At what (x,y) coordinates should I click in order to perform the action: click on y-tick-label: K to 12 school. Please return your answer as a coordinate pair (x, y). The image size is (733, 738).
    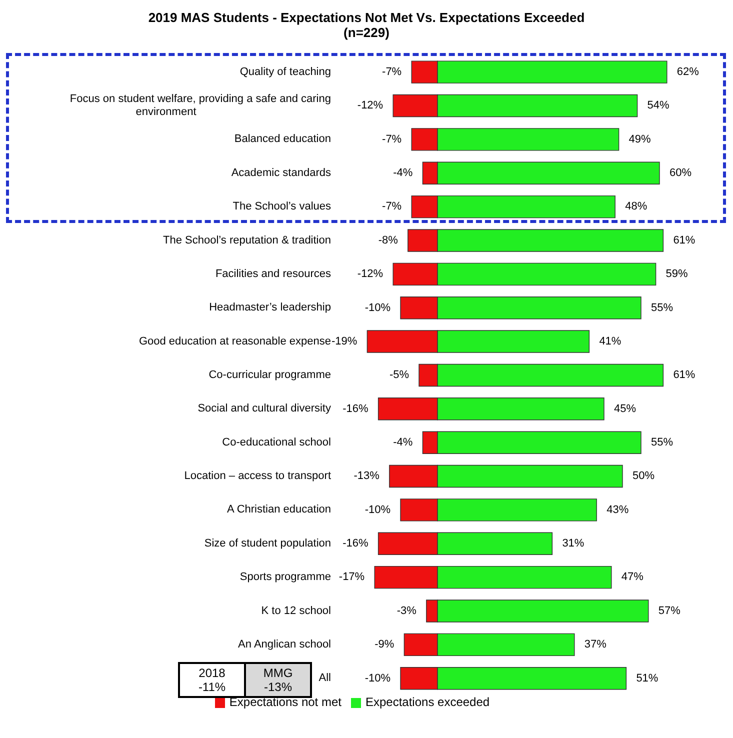
    Looking at the image, I should click on (296, 610).